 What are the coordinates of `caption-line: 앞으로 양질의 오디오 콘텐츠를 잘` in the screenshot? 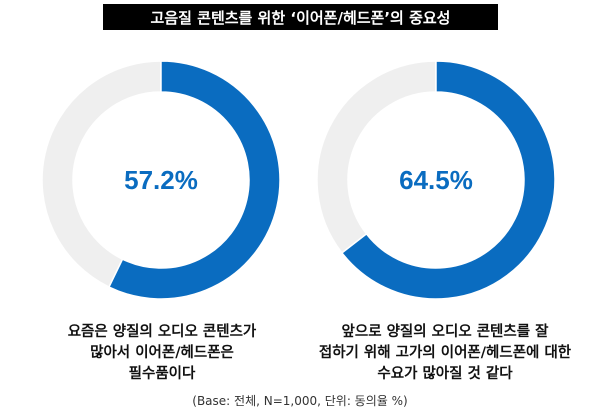 It's located at (445, 332).